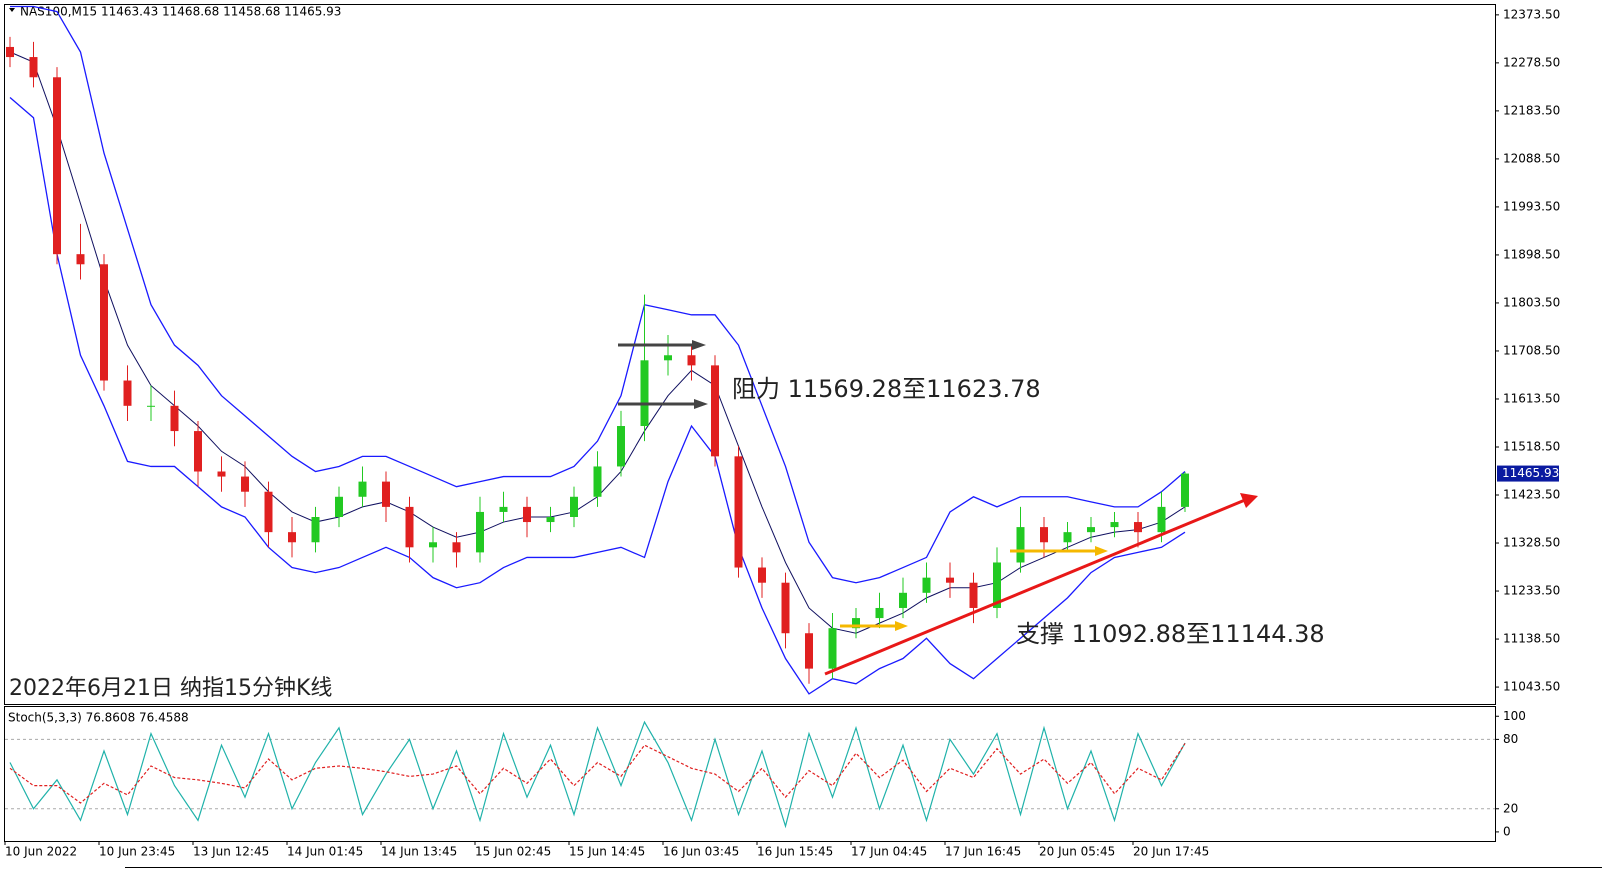 The width and height of the screenshot is (1602, 888). I want to click on trend-arrow-head, so click(1249, 500).